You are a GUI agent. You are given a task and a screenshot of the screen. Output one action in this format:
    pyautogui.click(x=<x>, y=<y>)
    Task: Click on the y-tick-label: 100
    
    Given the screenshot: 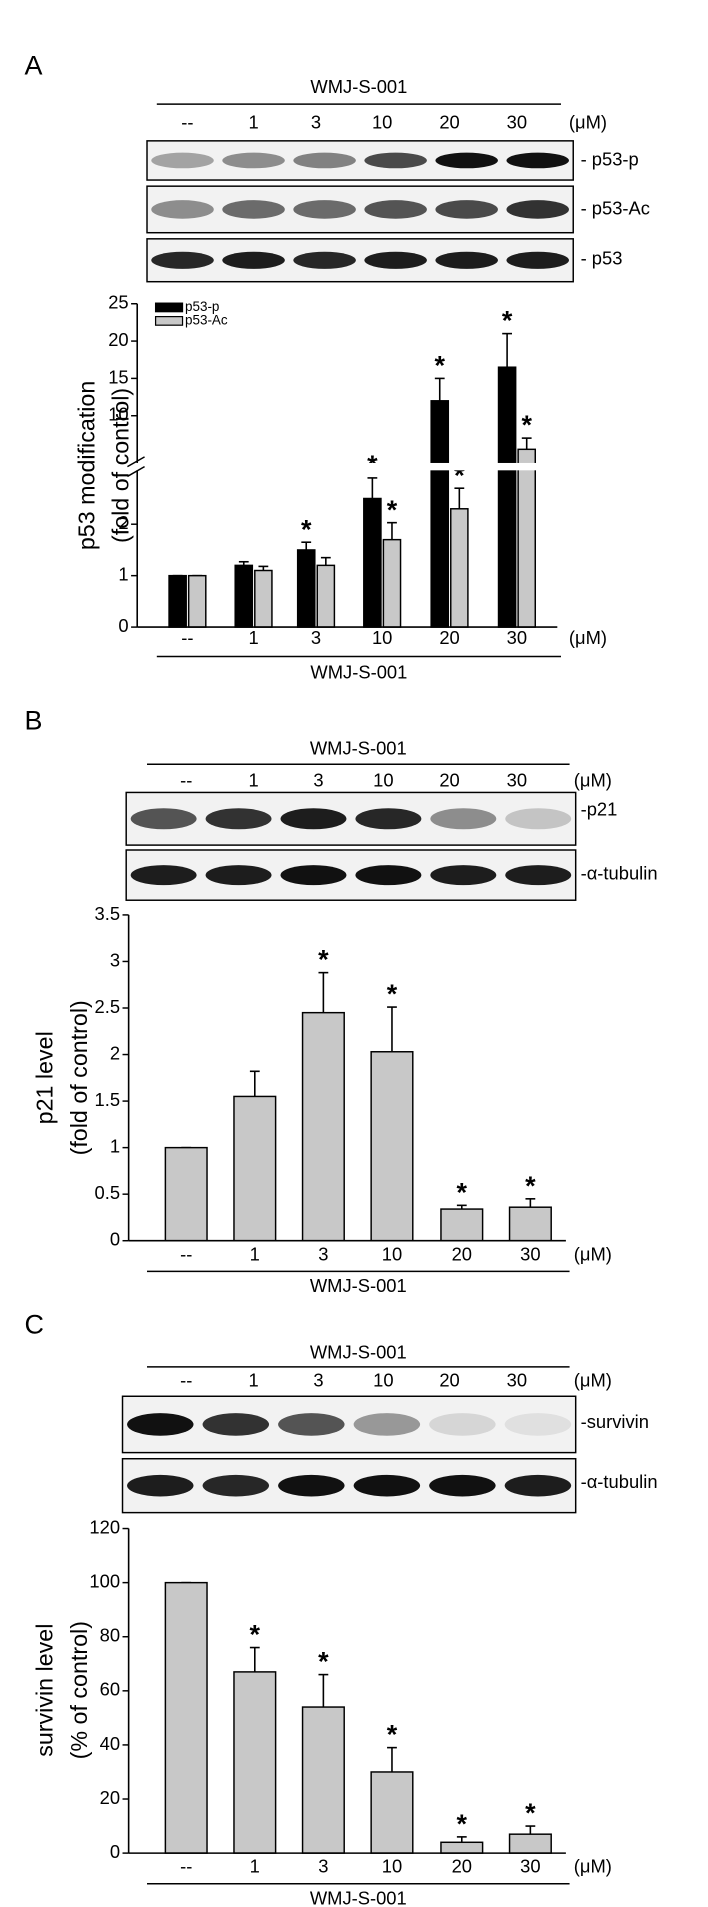 What is the action you would take?
    pyautogui.click(x=104, y=1580)
    